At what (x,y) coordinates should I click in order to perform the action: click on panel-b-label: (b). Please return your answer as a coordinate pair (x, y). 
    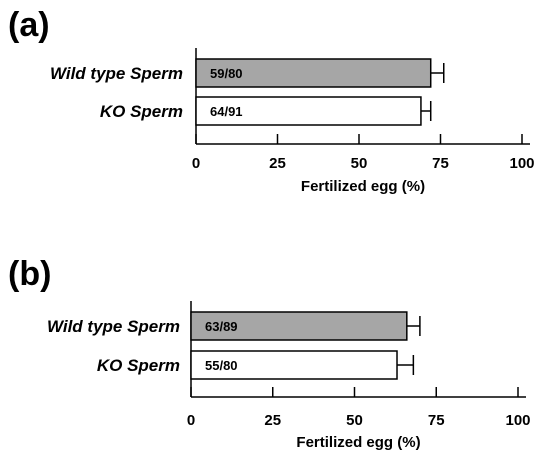
    Looking at the image, I should click on (29, 274).